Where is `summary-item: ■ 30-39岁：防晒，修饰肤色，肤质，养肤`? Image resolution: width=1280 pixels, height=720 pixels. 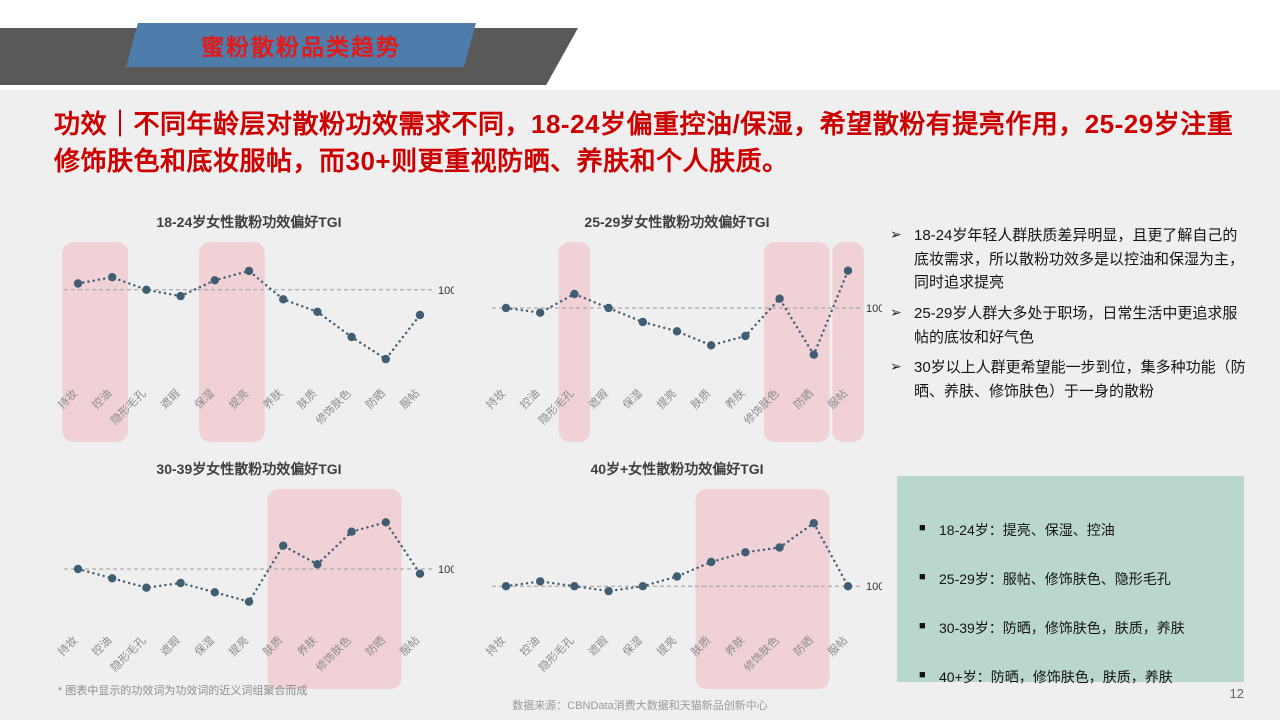 summary-item: ■ 30-39岁：防晒，修饰肤色，肤质，养肤 is located at coordinates (1070, 628).